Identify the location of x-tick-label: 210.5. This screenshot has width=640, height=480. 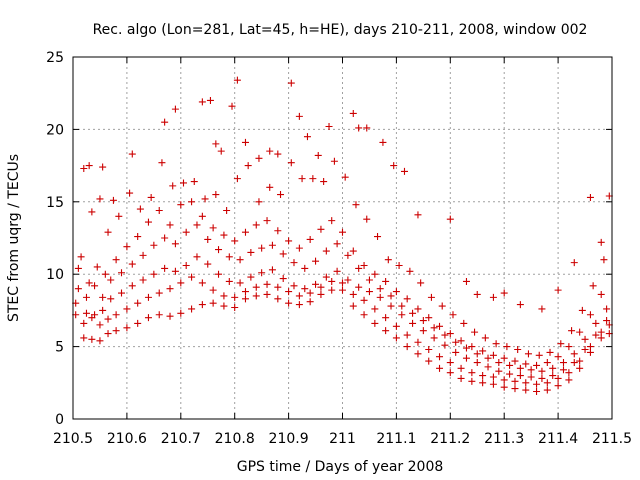
(73, 439).